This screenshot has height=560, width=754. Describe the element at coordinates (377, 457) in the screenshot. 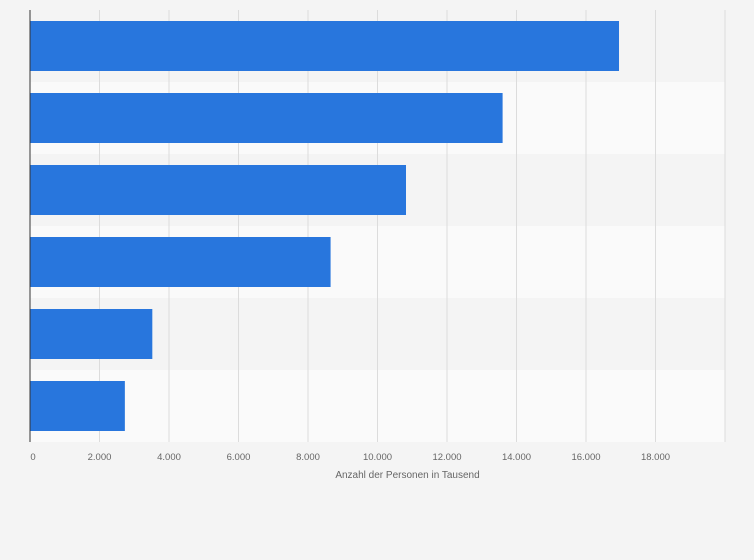

I see `x-tick-label: 10.000` at that location.